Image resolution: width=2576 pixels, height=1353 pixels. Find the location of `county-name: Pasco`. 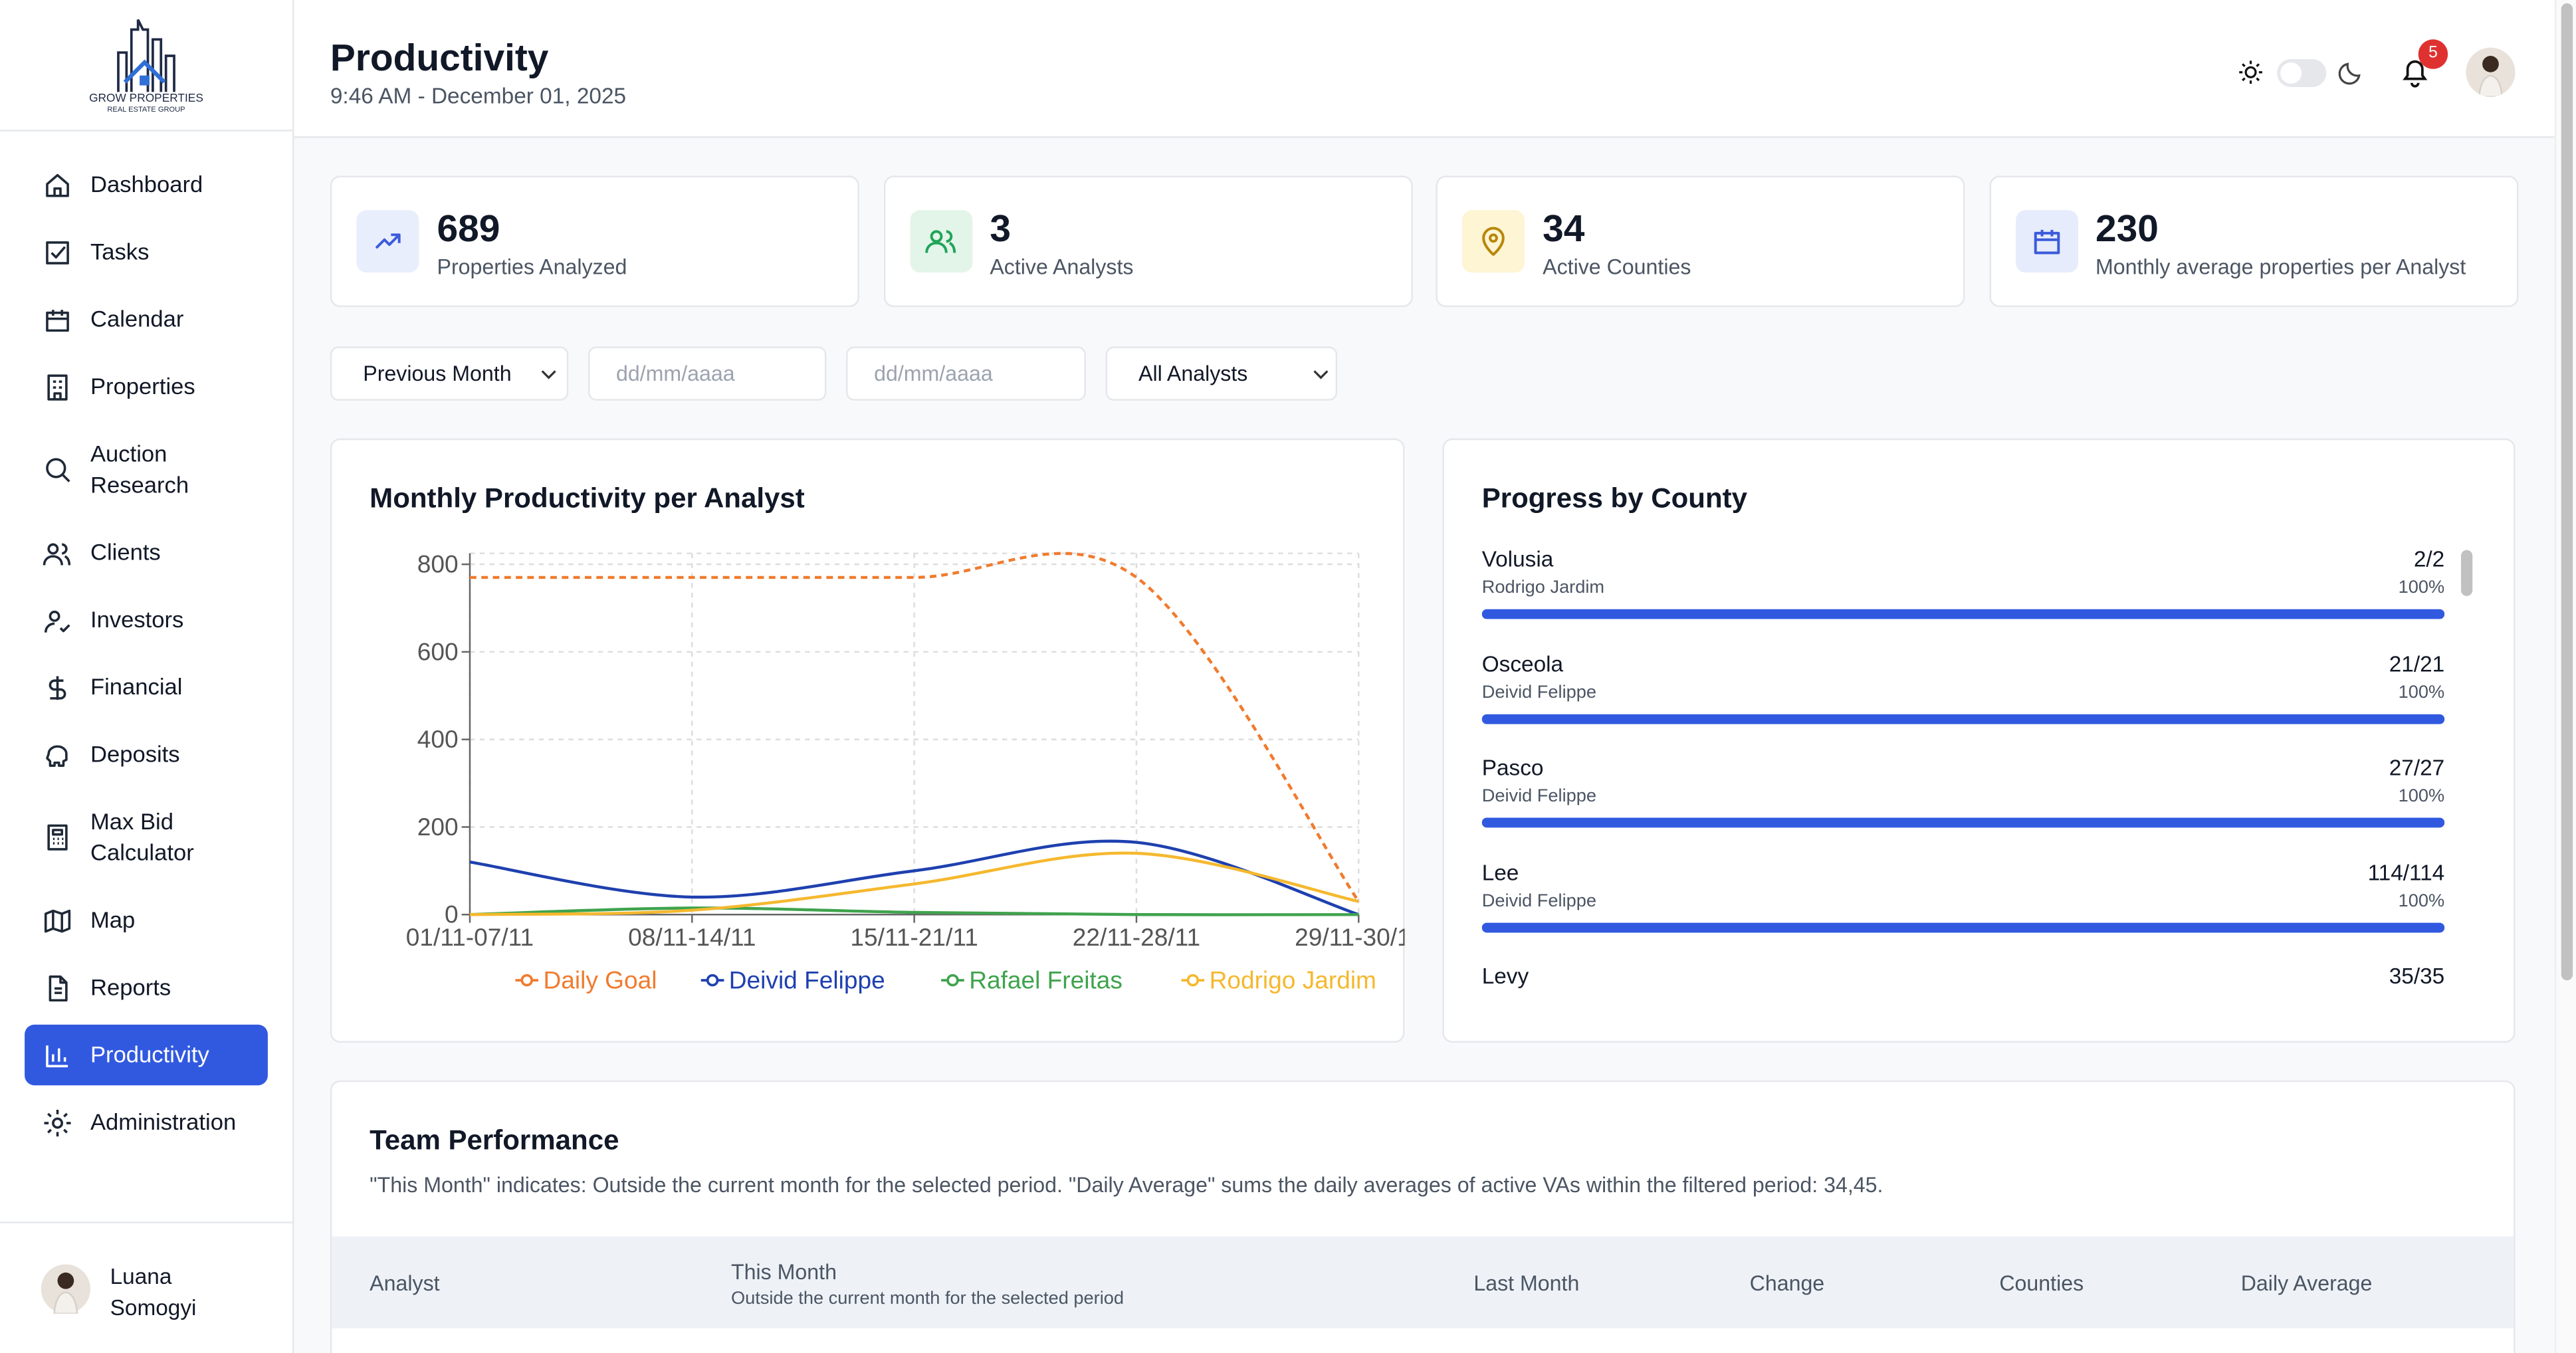

county-name: Pasco is located at coordinates (1512, 768).